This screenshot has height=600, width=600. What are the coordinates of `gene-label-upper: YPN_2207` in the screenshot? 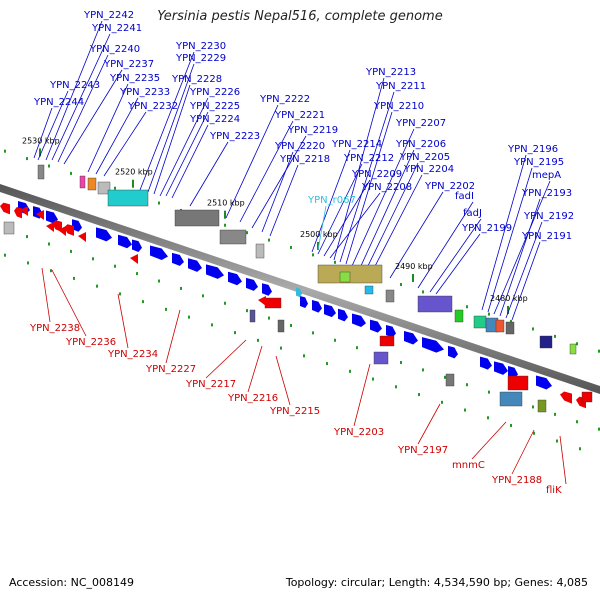 It's located at (420, 123).